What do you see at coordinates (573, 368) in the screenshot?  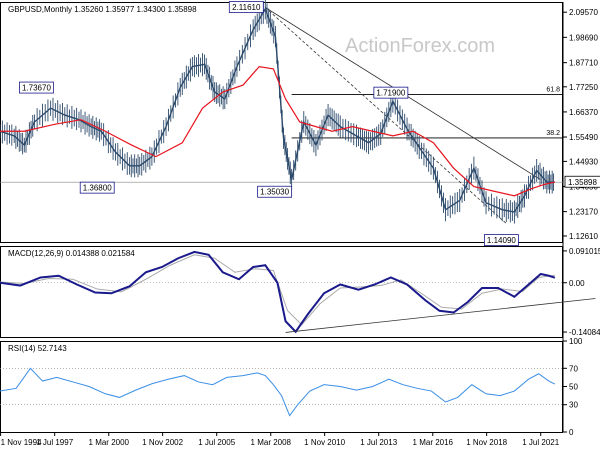 I see `rsi-tick-label: 70` at bounding box center [573, 368].